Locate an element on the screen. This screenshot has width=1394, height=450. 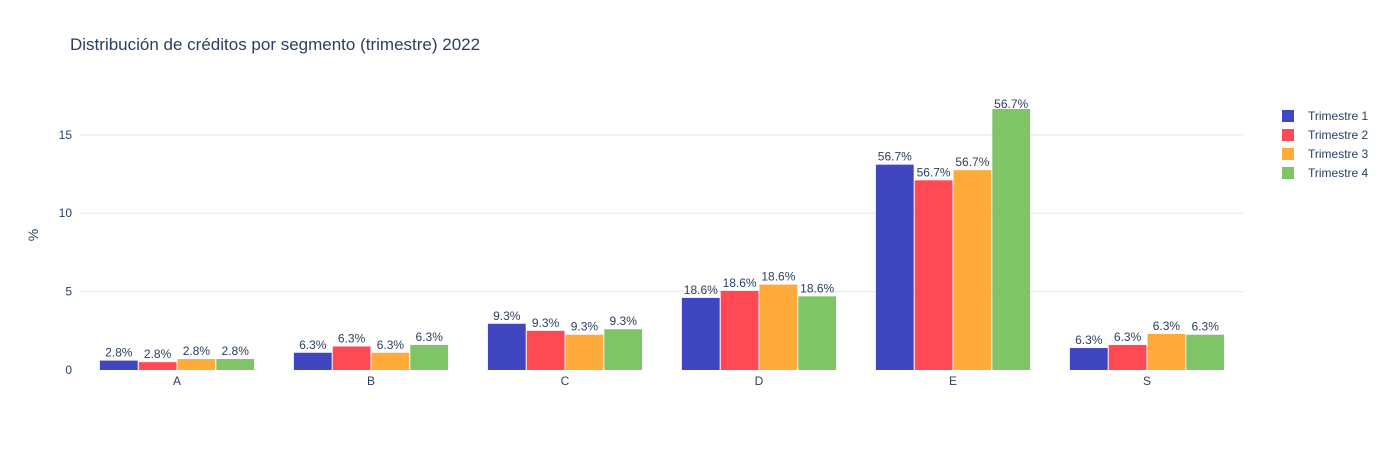
bar-label-e-series-4: 56.7% is located at coordinates (1011, 104).